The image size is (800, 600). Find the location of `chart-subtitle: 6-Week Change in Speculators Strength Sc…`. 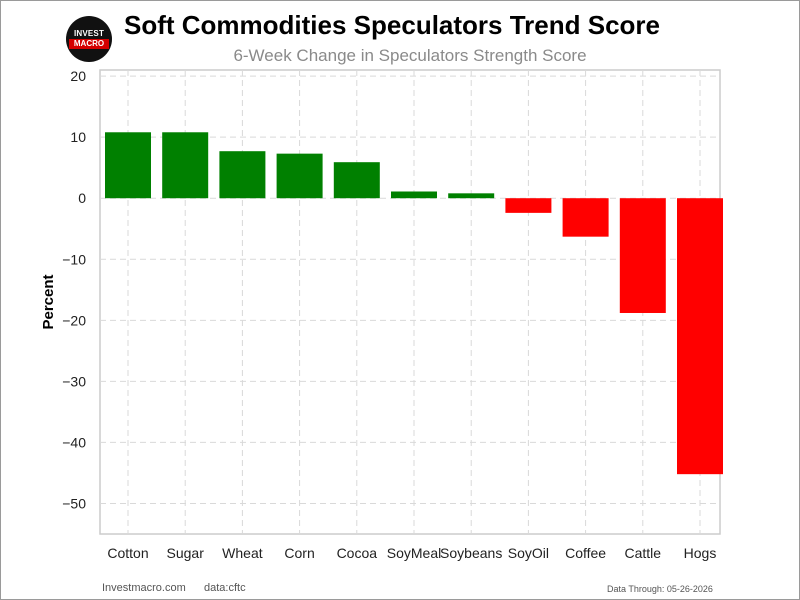

chart-subtitle: 6-Week Change in Speculators Strength Sc… is located at coordinates (410, 55).